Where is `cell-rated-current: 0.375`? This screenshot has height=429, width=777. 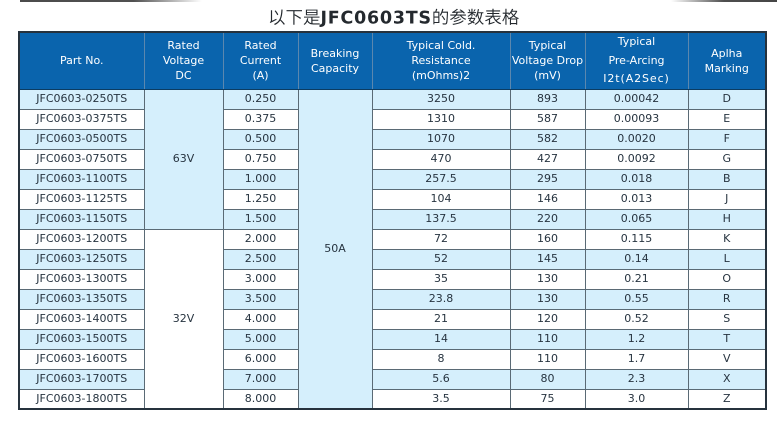
cell-rated-current: 0.375 is located at coordinates (260, 119).